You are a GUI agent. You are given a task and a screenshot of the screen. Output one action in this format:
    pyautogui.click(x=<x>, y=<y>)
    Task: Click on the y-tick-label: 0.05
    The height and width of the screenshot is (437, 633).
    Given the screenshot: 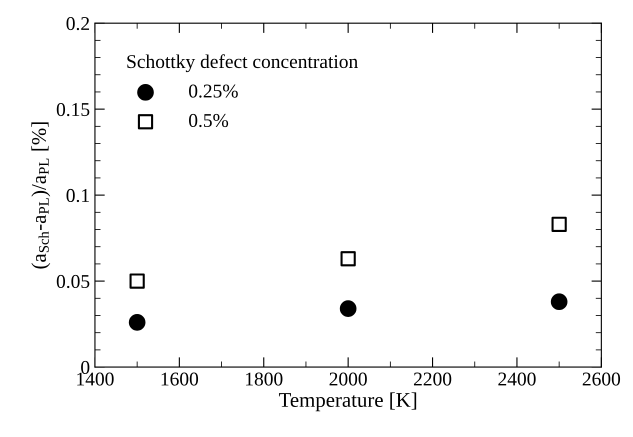 What is the action you would take?
    pyautogui.click(x=73, y=281)
    